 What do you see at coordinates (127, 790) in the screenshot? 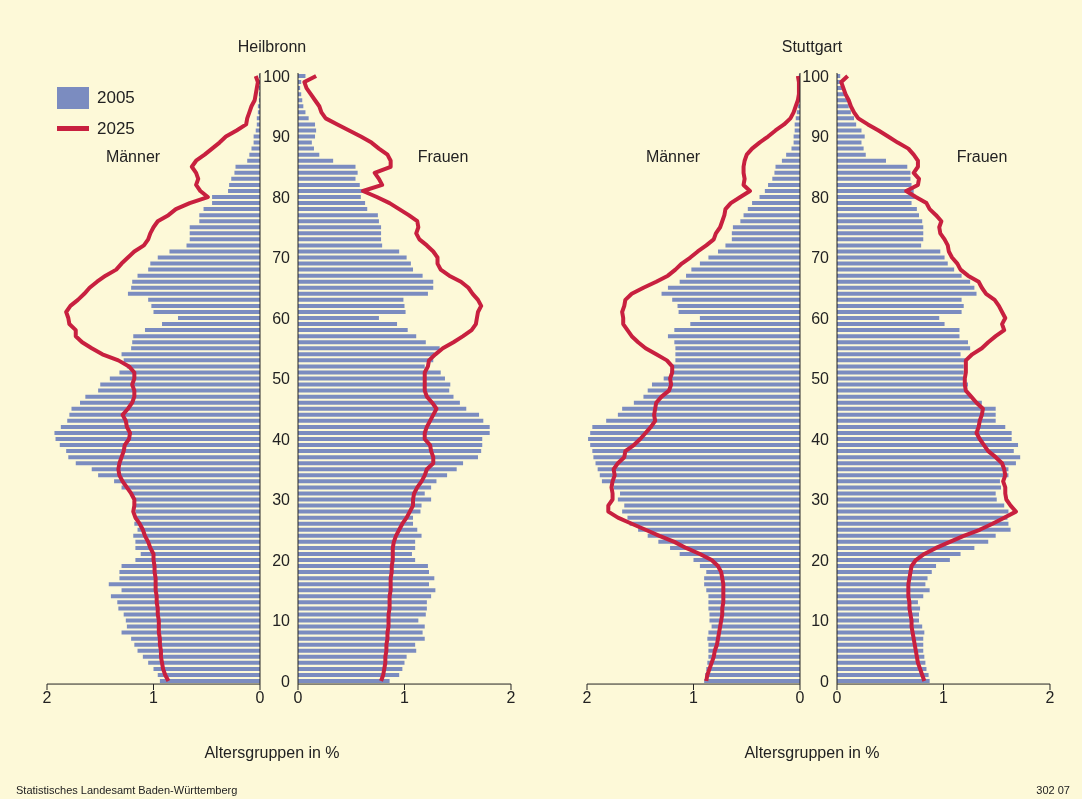
I see `text: Statistisches Landesamt Baden-Württemberg` at bounding box center [127, 790].